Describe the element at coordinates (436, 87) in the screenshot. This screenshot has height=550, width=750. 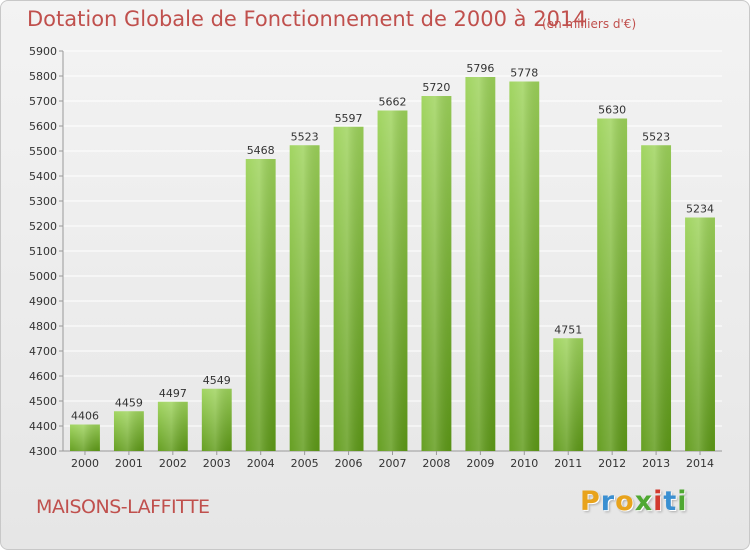
I see `value-label-2008: 5720` at that location.